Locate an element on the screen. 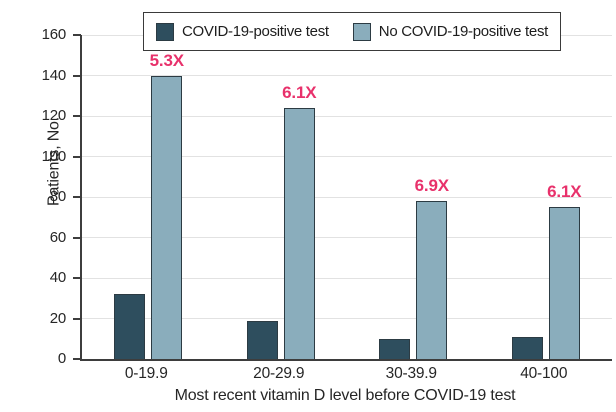 This screenshot has width=616, height=412. x-tick-label: 40-100 is located at coordinates (544, 373).